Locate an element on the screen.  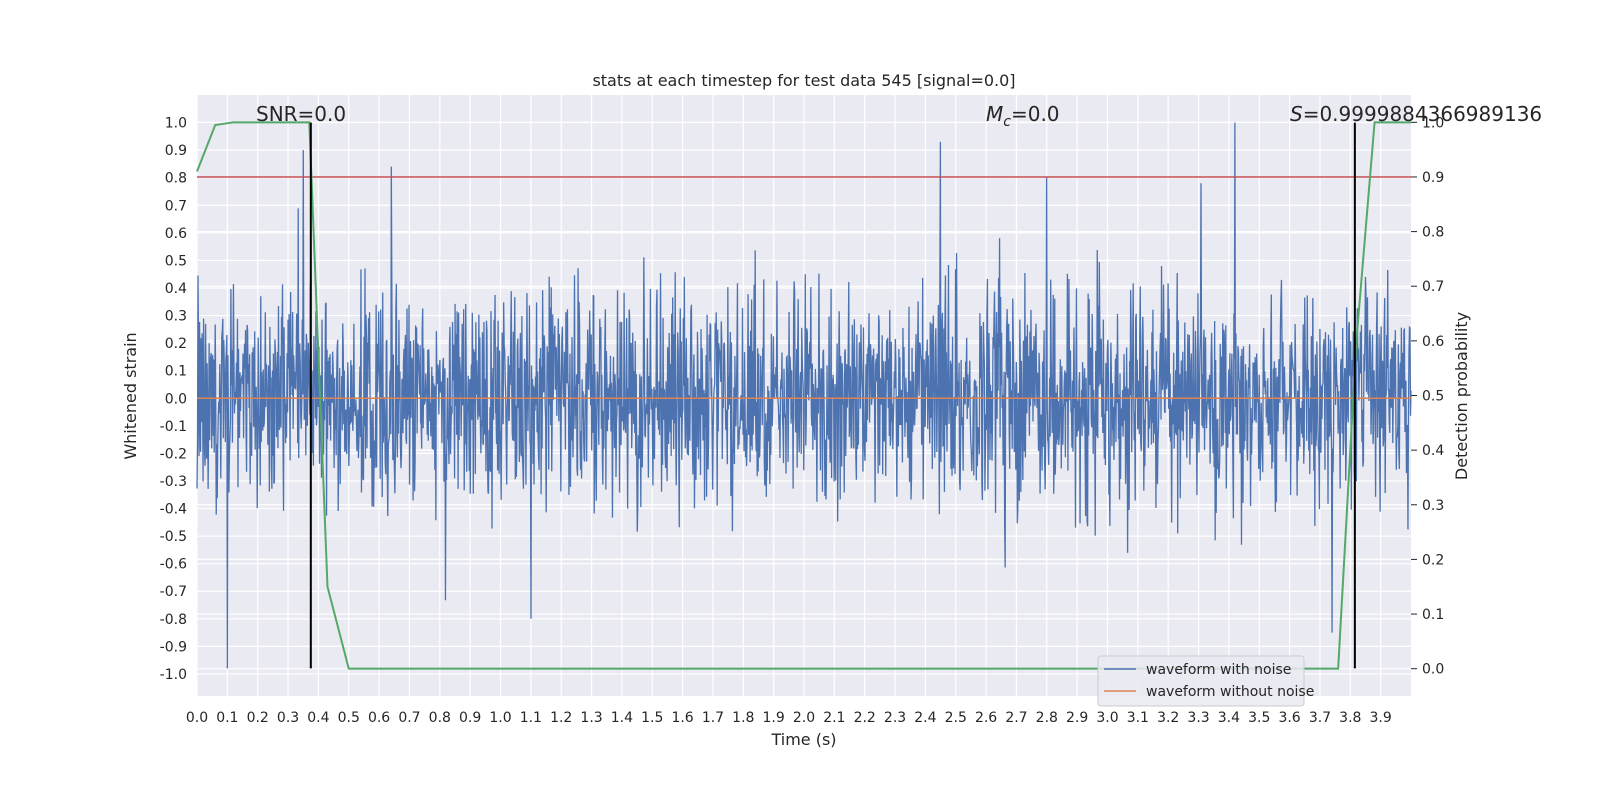
x-tick-label: 1.4 is located at coordinates (622, 718).